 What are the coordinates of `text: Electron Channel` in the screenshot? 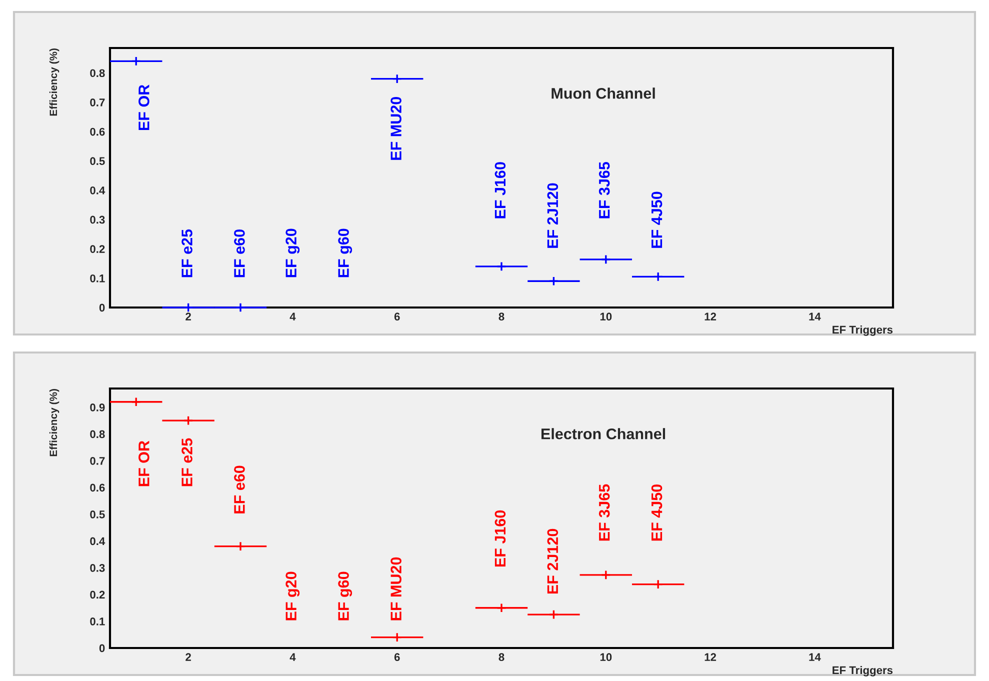 It's located at (603, 434).